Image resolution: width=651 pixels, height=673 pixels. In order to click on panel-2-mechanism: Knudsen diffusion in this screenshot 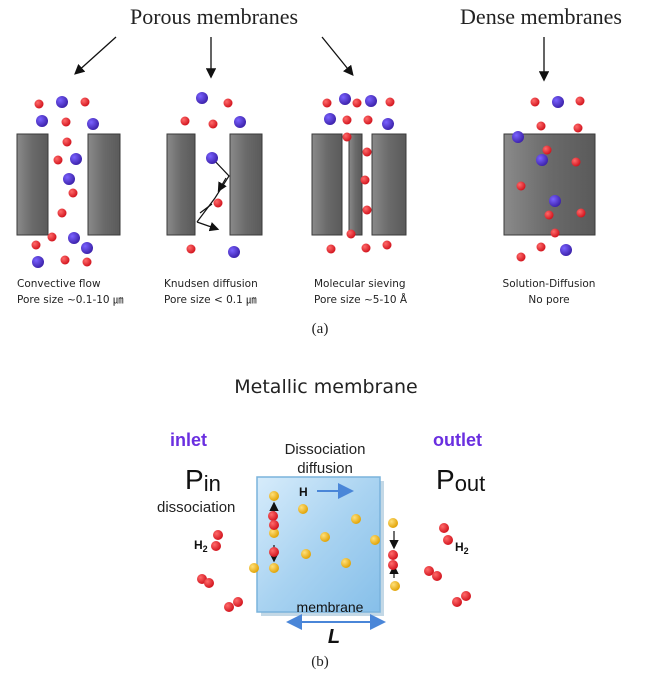, I will do `click(211, 284)`.